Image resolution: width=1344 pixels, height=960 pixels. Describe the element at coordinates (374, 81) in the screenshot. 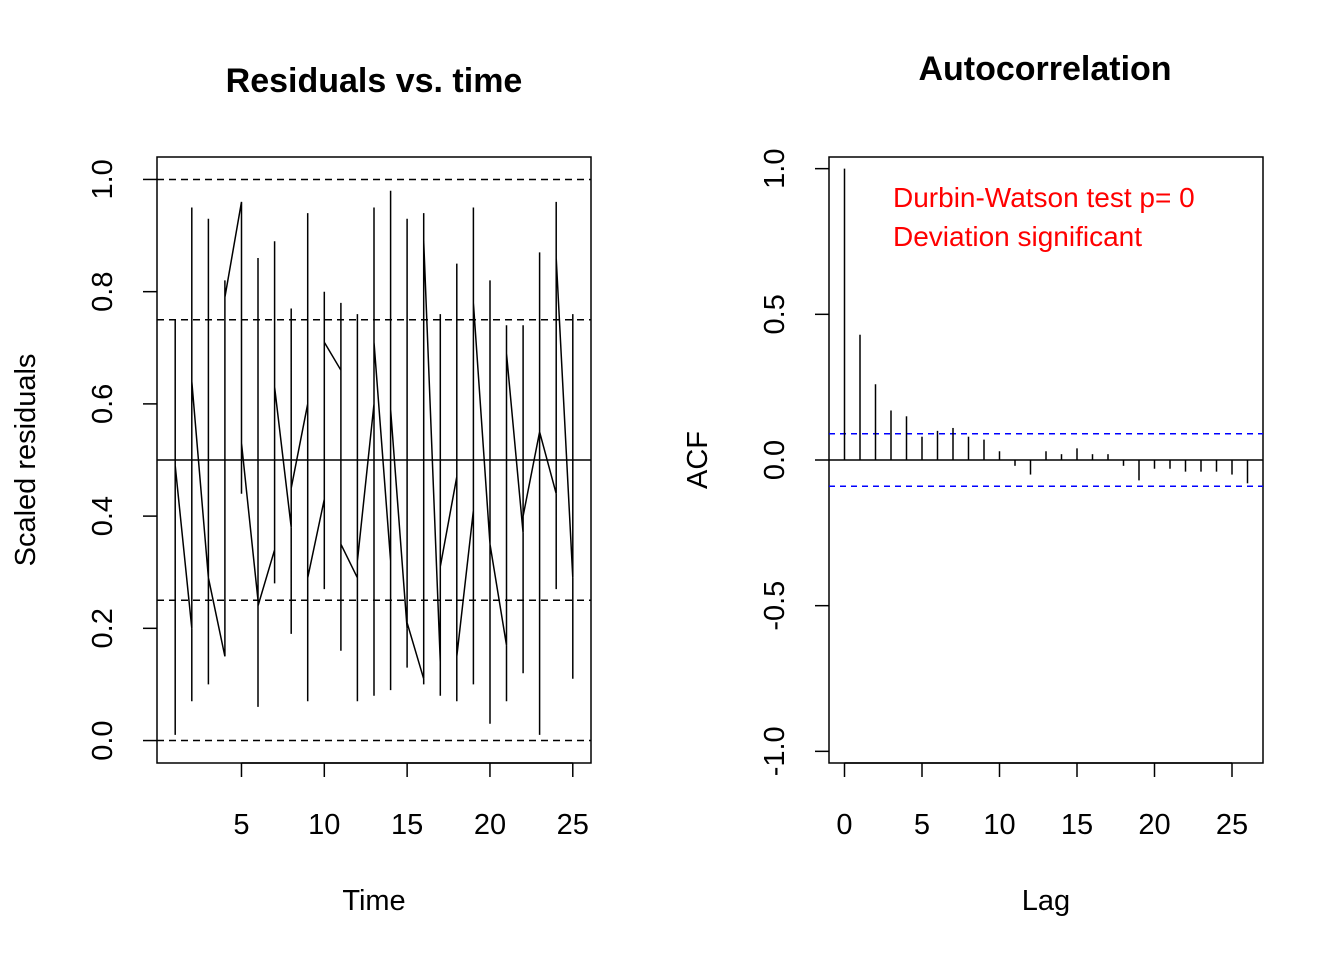

I see `residuals-title: Residuals vs. time` at that location.